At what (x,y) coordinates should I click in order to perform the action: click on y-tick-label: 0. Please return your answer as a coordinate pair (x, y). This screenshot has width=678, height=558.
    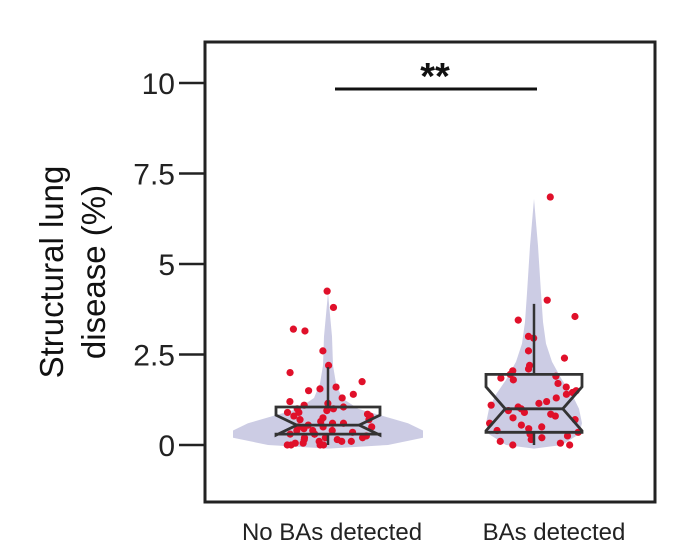
    Looking at the image, I should click on (166, 446).